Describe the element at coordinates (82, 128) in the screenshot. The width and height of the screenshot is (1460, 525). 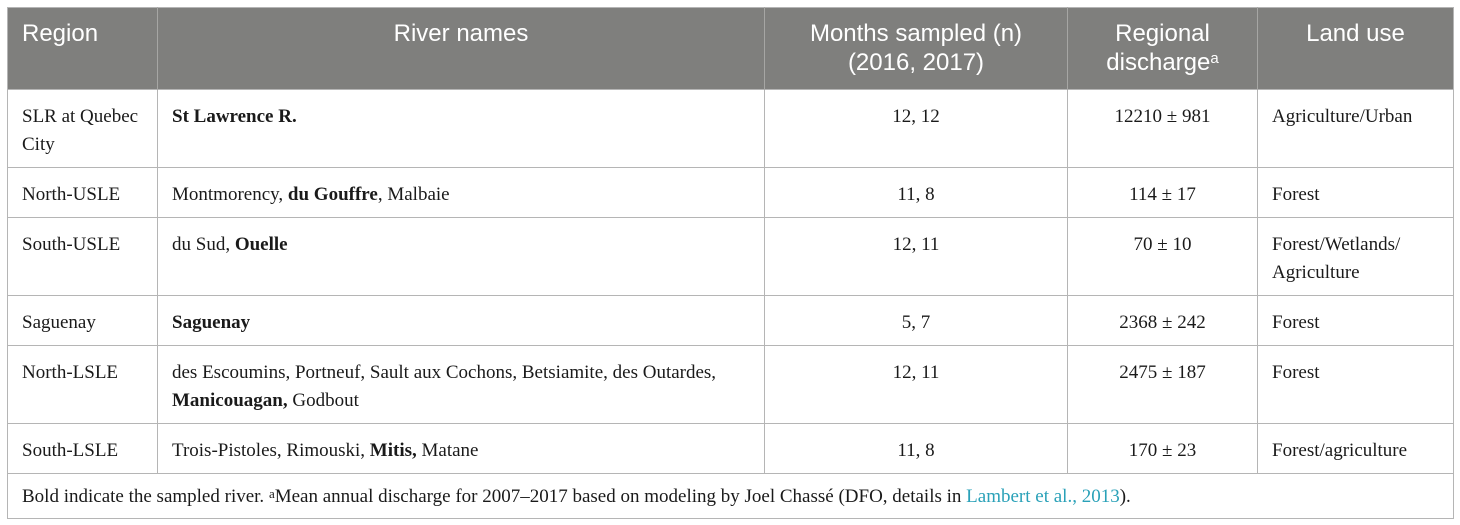
I see `cell-region: SLR at Quebec City` at that location.